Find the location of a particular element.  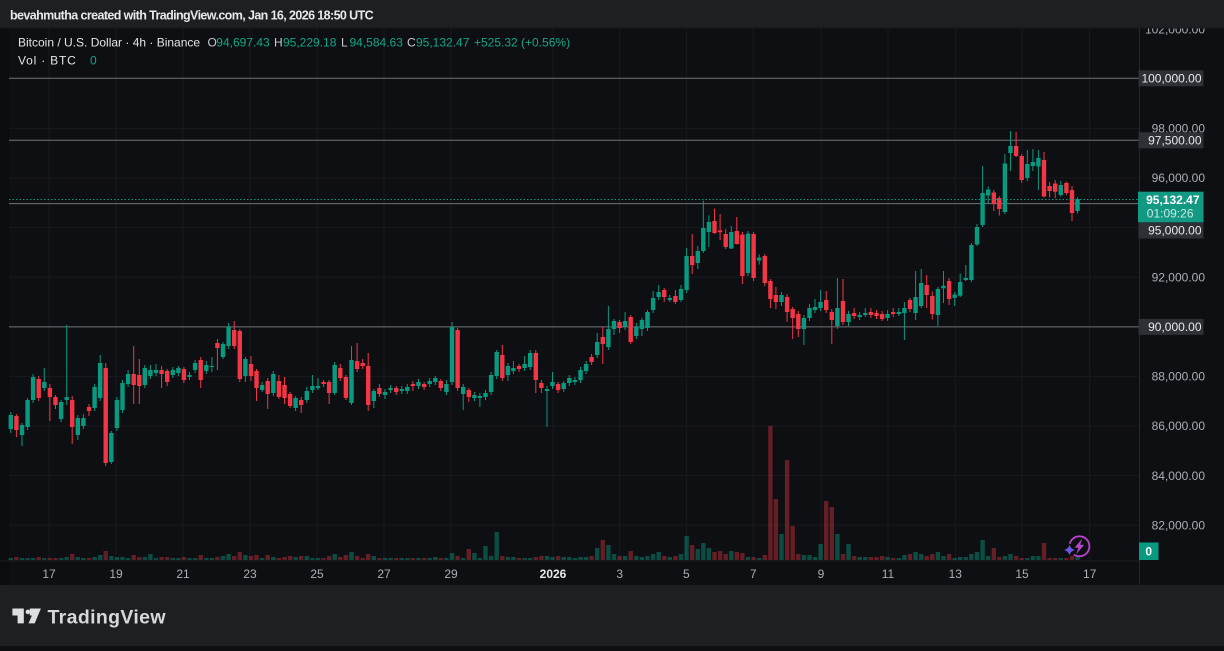

svg-text: 98,000.00 is located at coordinates (1179, 129).